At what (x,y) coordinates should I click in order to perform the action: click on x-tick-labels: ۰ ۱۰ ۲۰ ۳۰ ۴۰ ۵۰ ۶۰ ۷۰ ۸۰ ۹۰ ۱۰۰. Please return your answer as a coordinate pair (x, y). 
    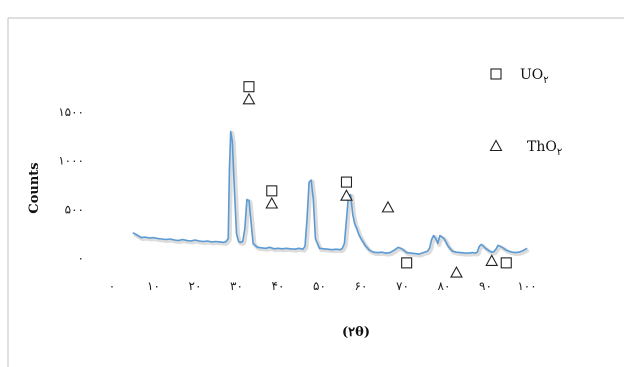
    Looking at the image, I should click on (323, 286).